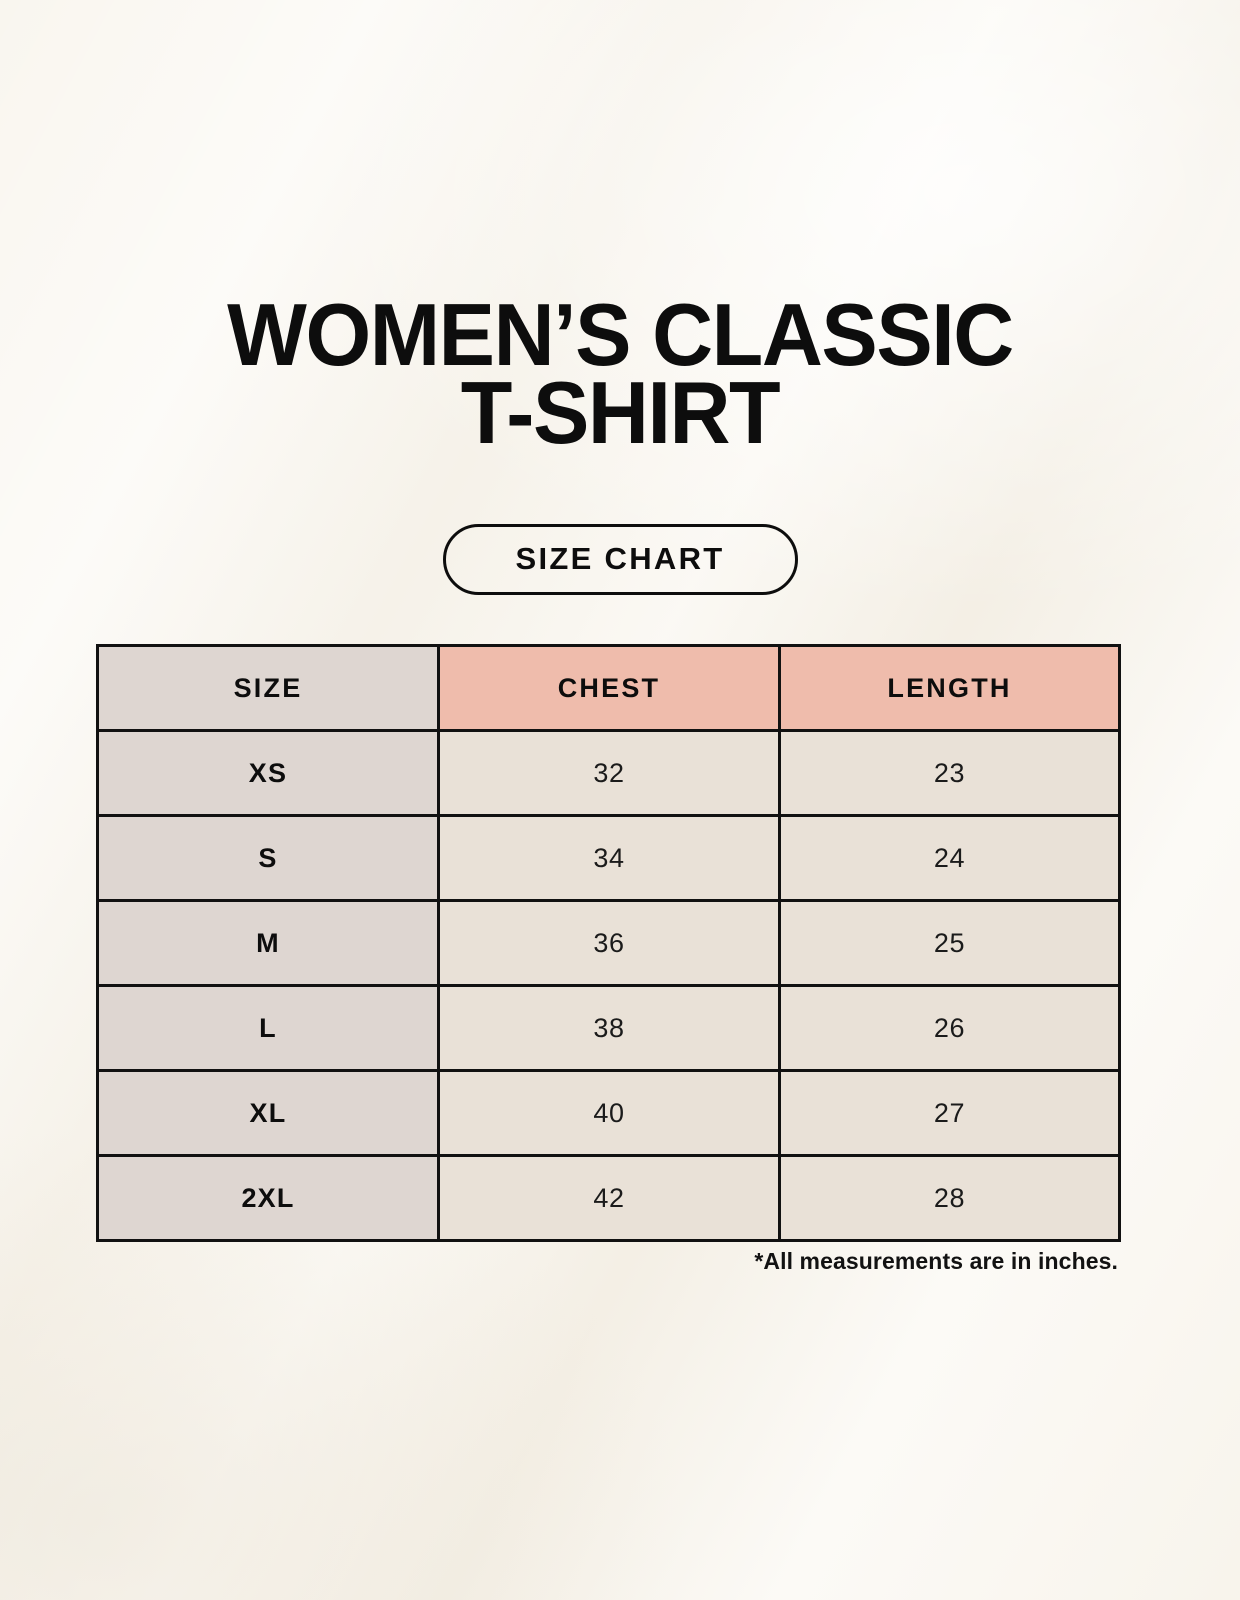  I want to click on table-row: M 36 25, so click(608, 943).